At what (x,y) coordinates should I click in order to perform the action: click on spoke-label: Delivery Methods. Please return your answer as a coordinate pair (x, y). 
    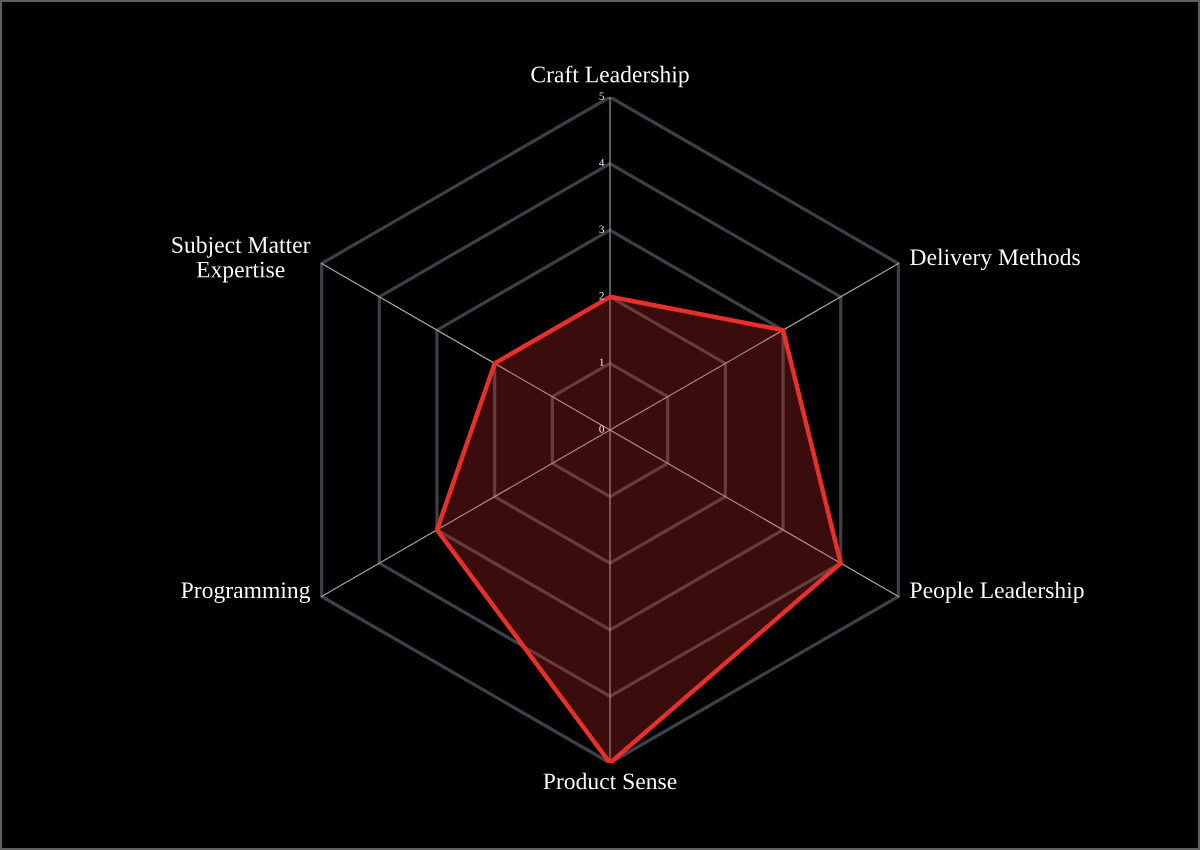
    Looking at the image, I should click on (995, 259).